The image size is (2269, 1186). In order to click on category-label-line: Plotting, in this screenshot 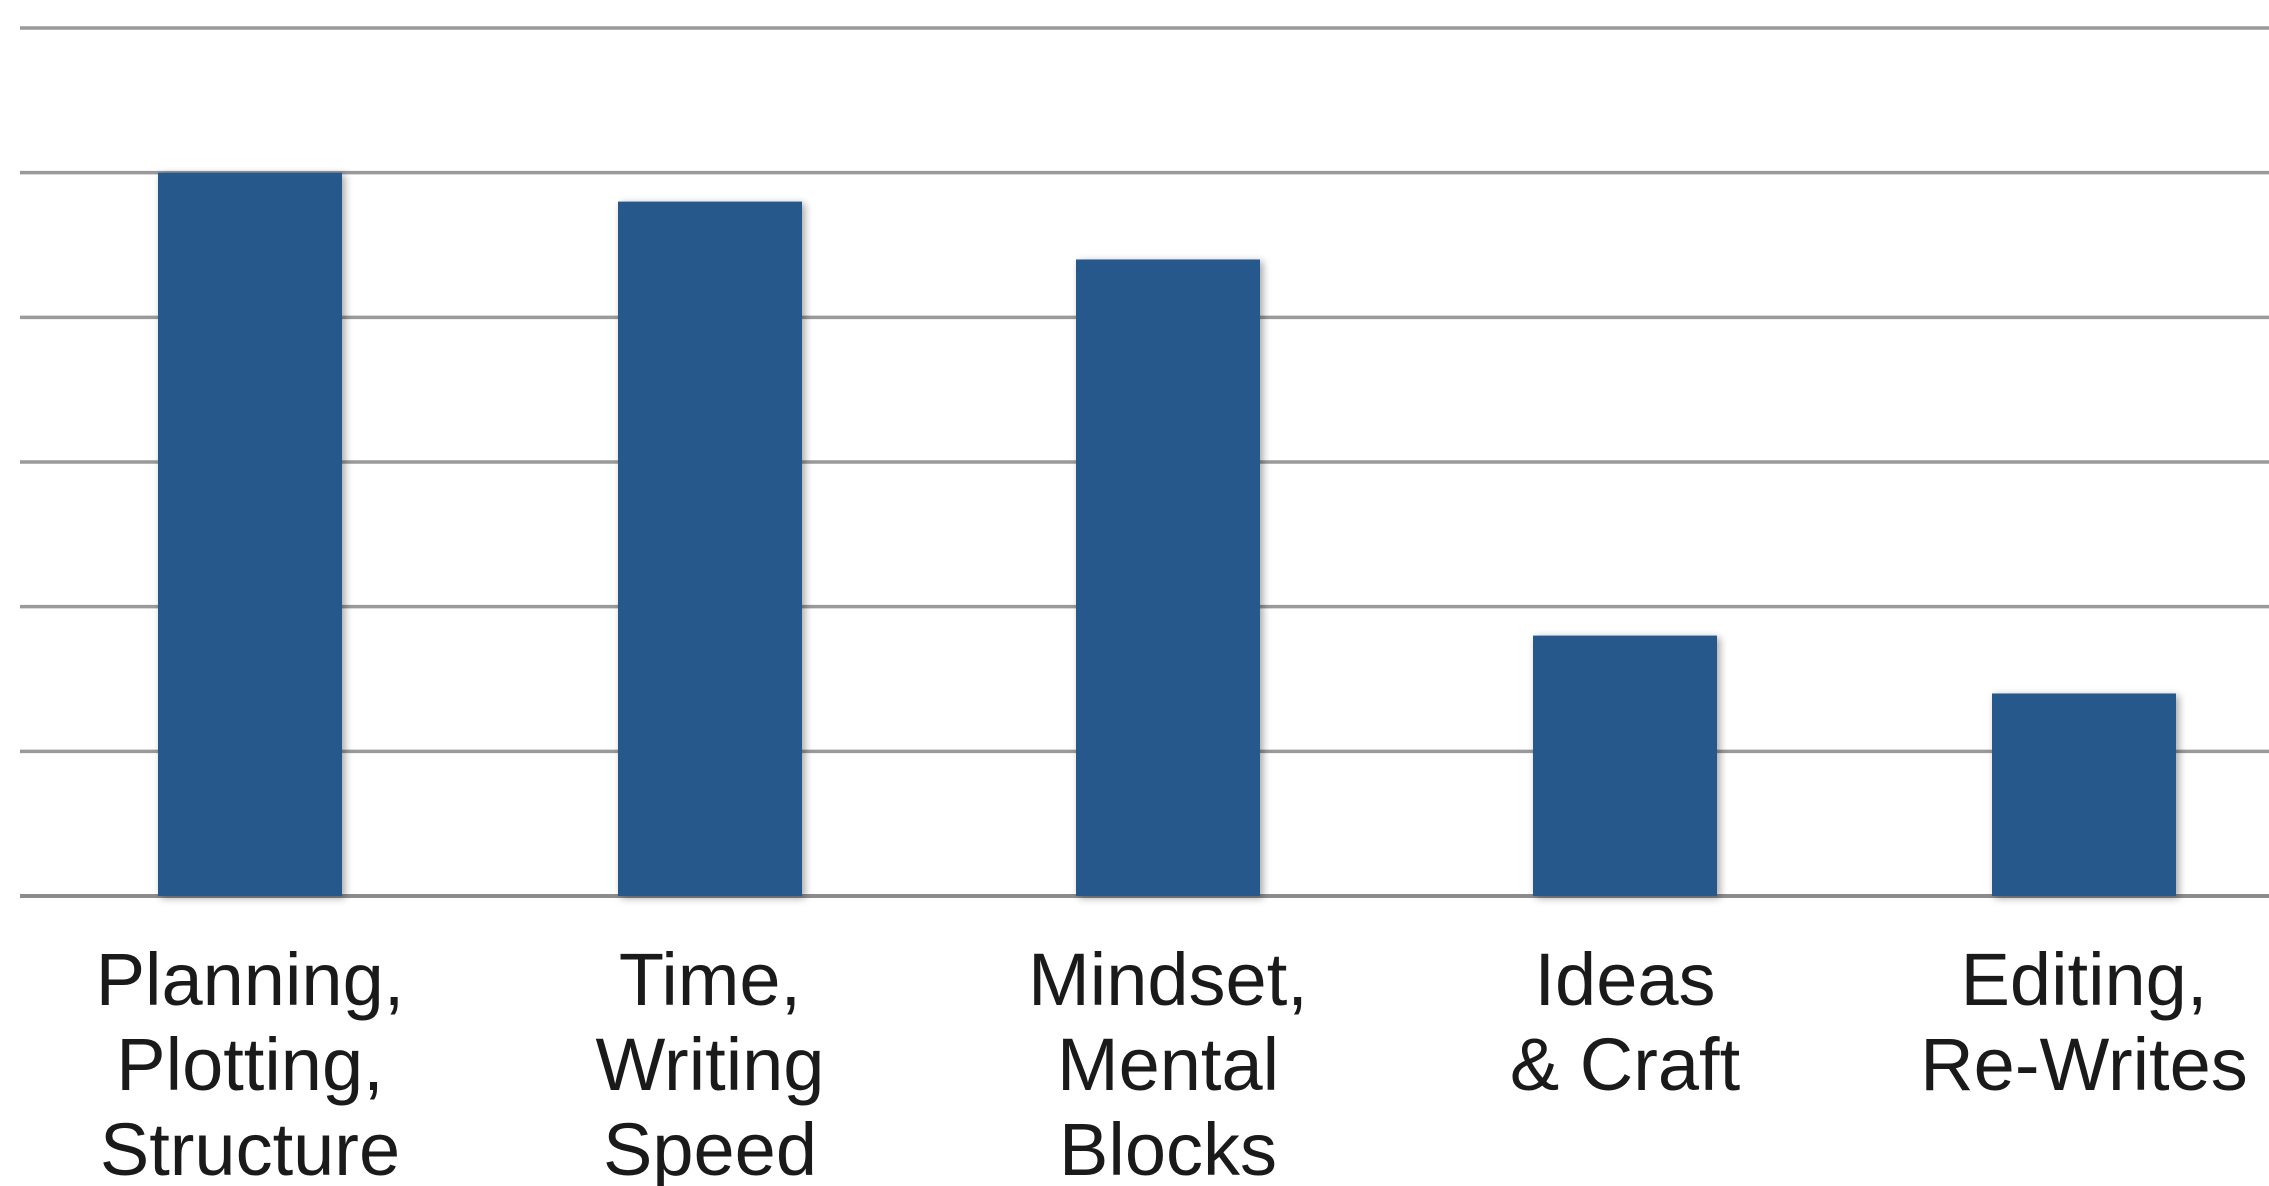, I will do `click(249, 1064)`.